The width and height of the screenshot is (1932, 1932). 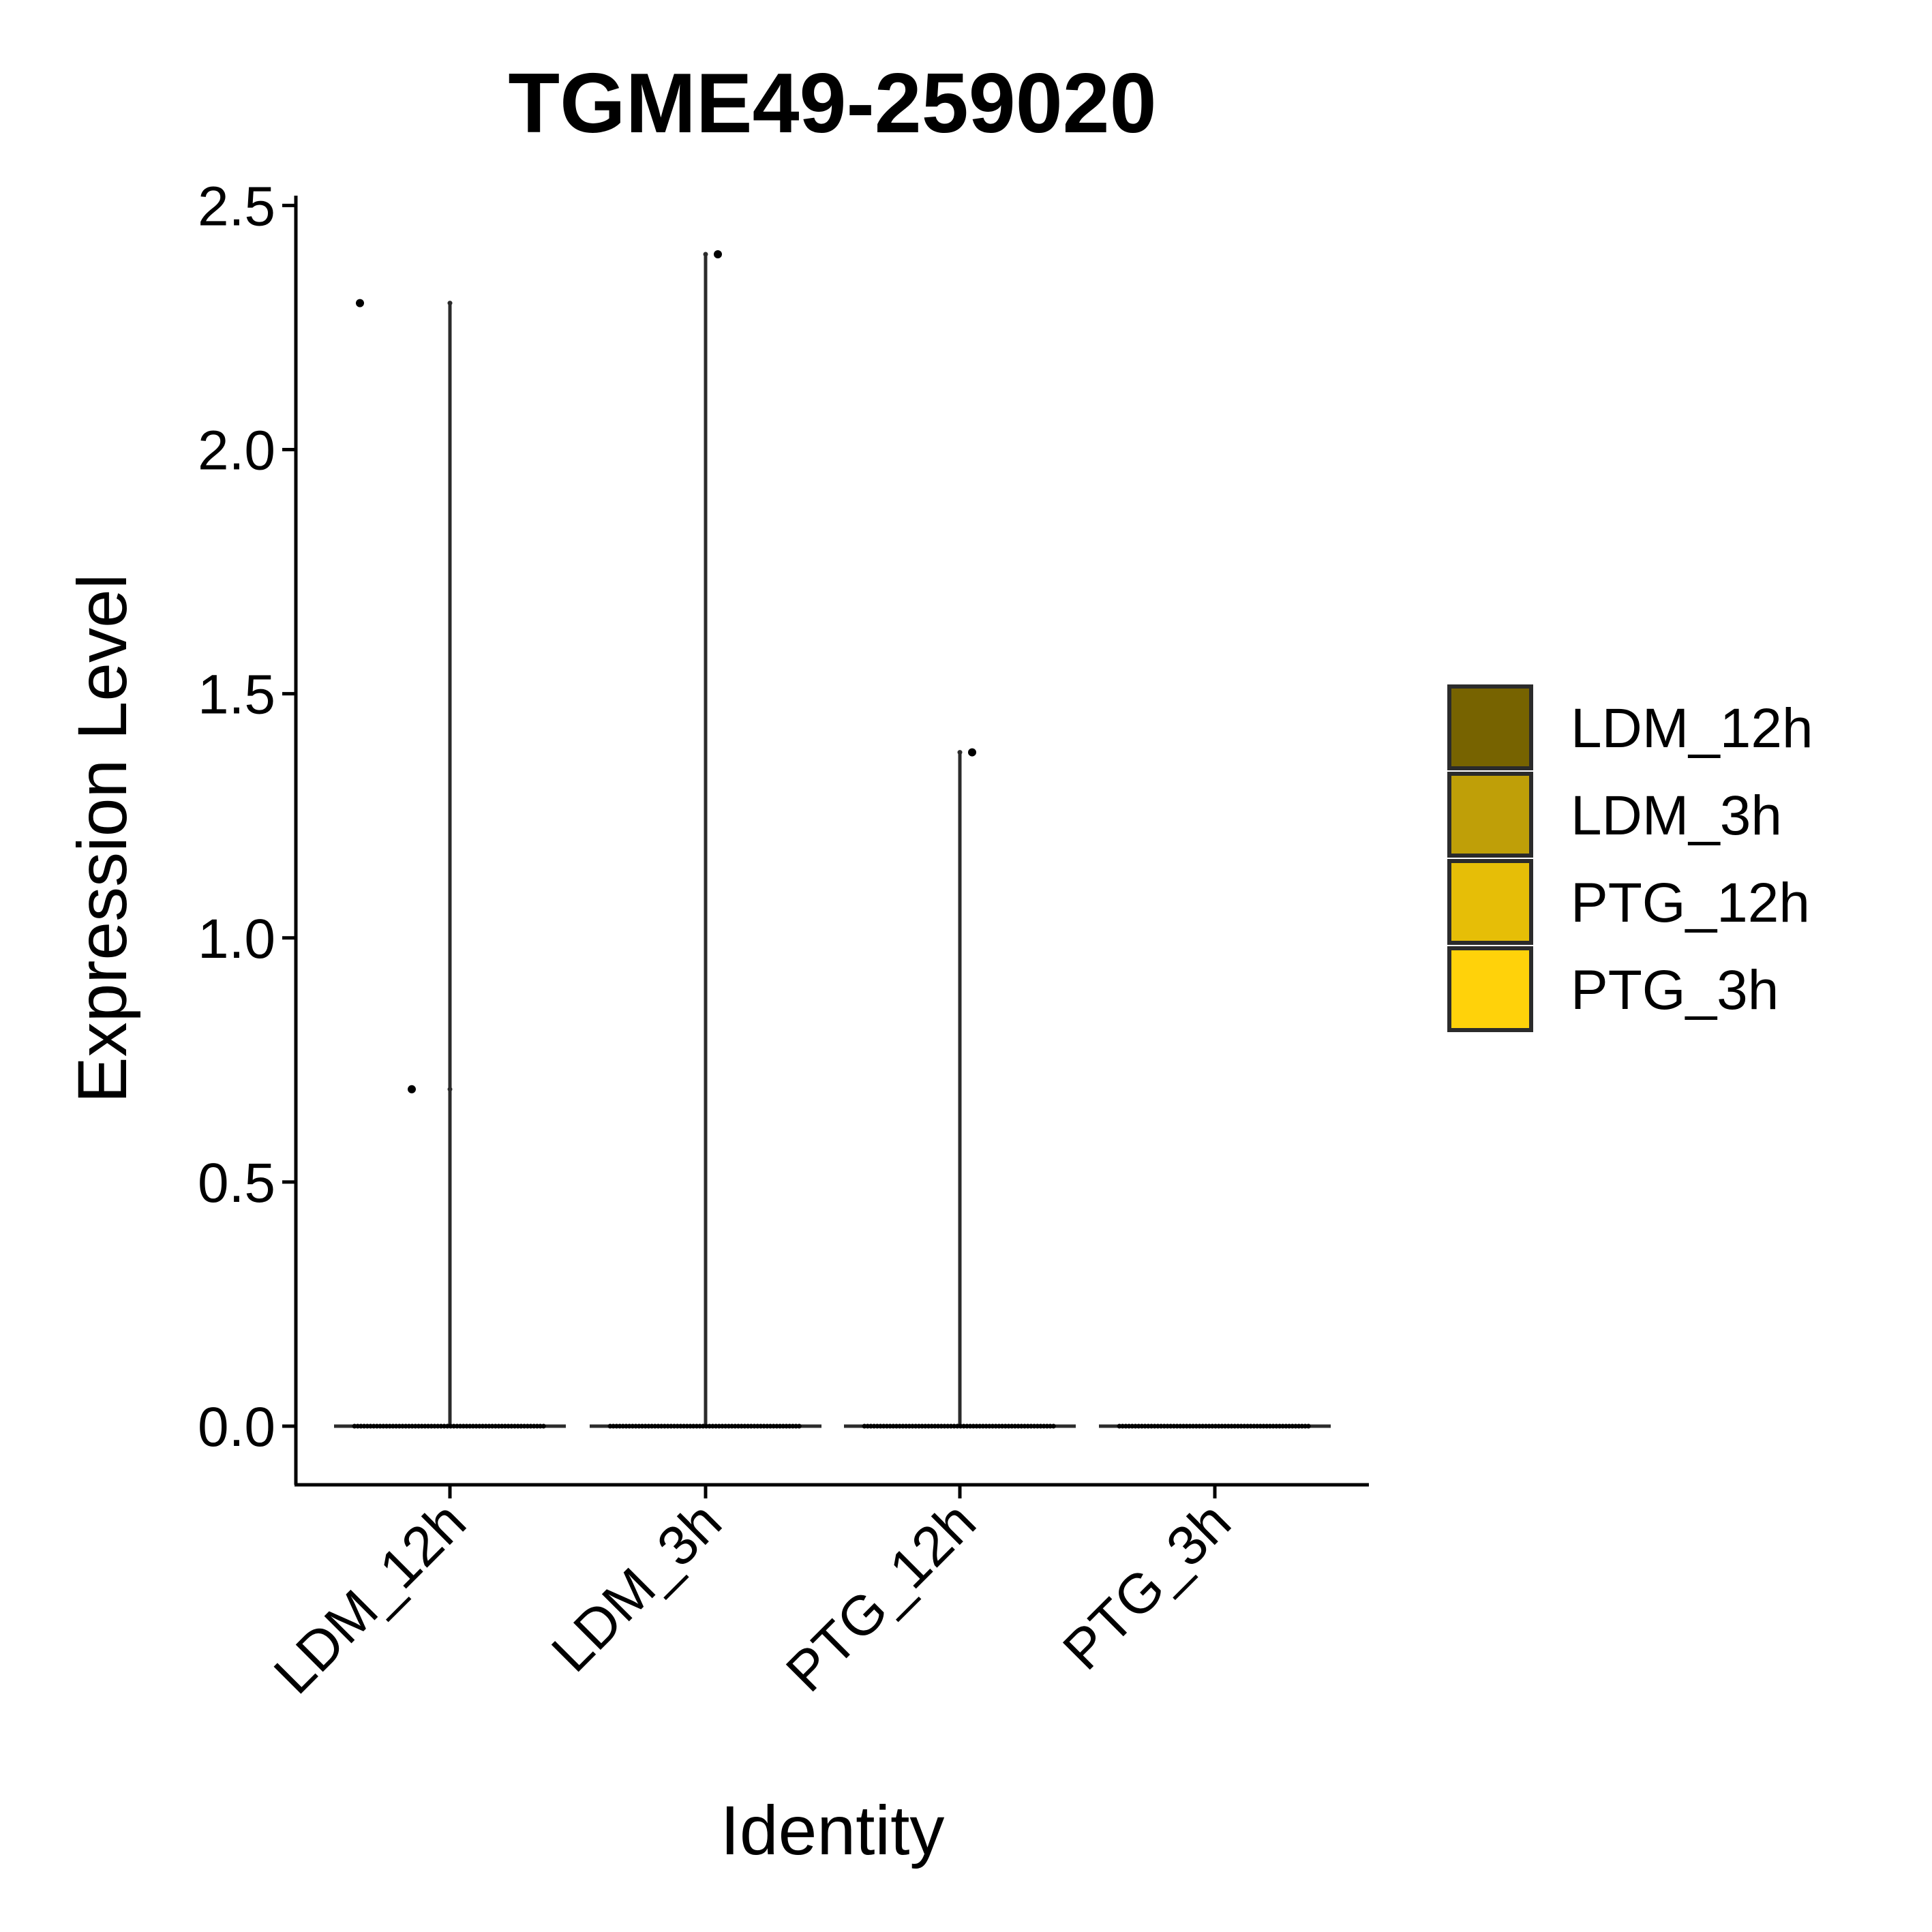 I want to click on chart-title: TGME49-259020, so click(x=832, y=104).